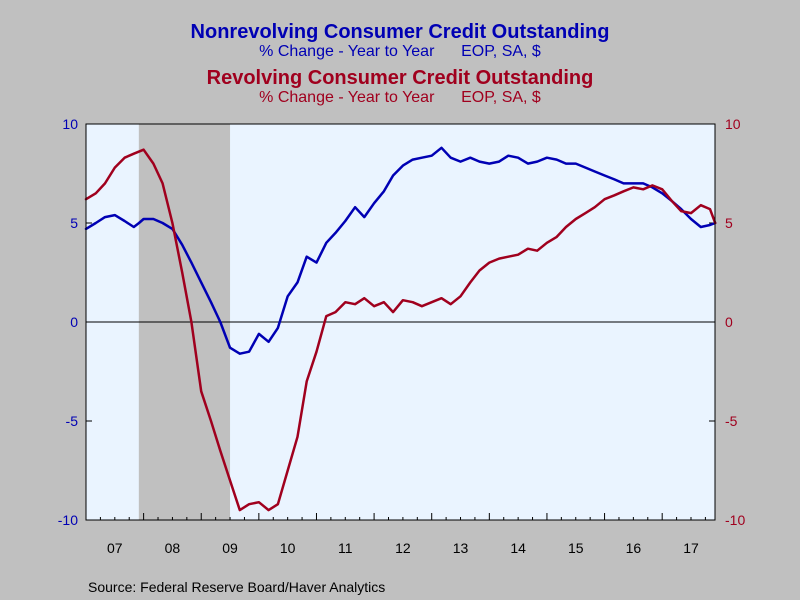 Image resolution: width=800 pixels, height=600 pixels. Describe the element at coordinates (230, 548) in the screenshot. I see `x-tick-label: 09` at that location.